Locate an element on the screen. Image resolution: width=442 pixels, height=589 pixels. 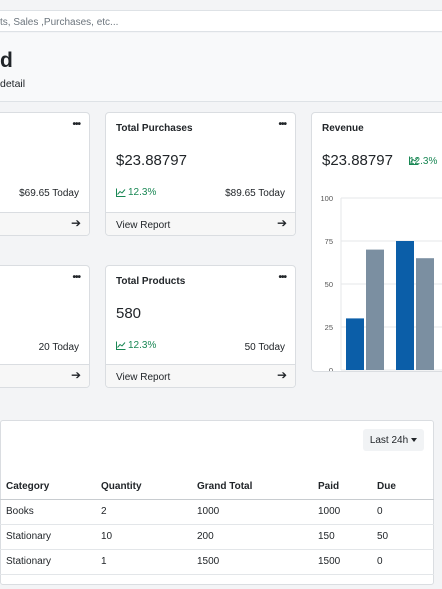
revenue-title: Revenue is located at coordinates (343, 128).